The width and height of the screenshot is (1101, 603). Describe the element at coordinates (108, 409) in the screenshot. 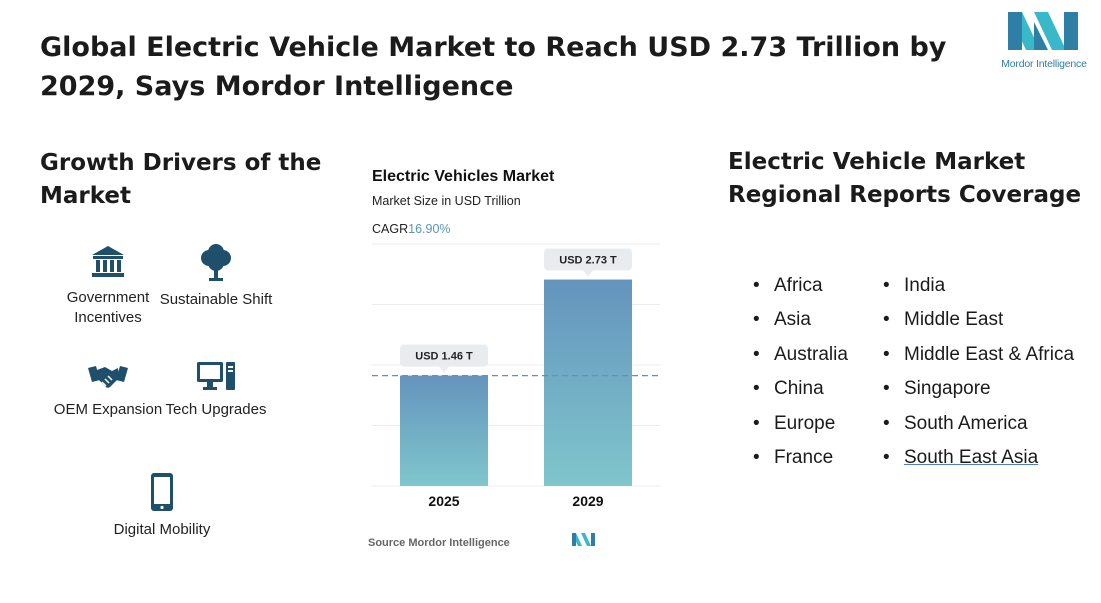

I see `driver-label: OEM Expansion` at that location.